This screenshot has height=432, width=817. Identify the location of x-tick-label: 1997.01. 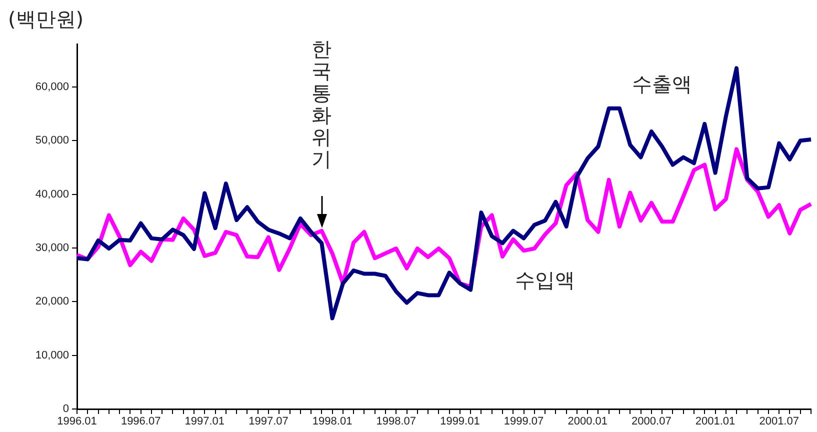
(204, 422).